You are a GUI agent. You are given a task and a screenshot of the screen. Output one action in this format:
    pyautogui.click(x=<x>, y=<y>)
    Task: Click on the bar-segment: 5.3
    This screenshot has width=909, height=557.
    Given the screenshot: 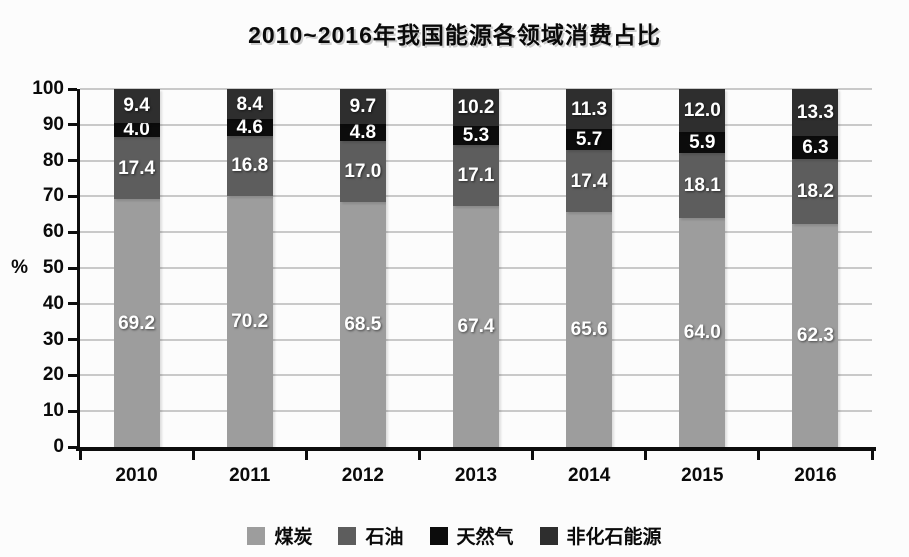 What is the action you would take?
    pyautogui.click(x=476, y=135)
    